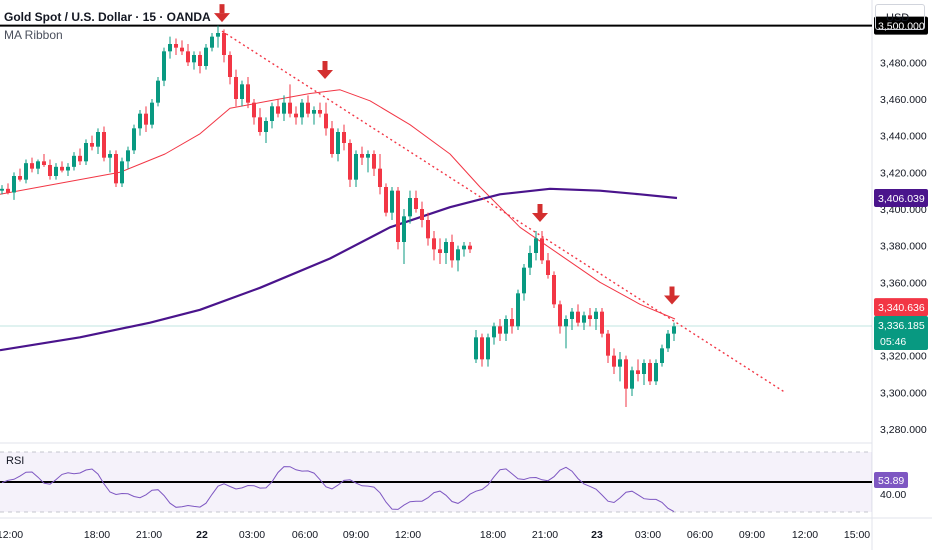 This screenshot has width=932, height=550. What do you see at coordinates (903, 173) in the screenshot?
I see `y-tick-label: 3,420.000` at bounding box center [903, 173].